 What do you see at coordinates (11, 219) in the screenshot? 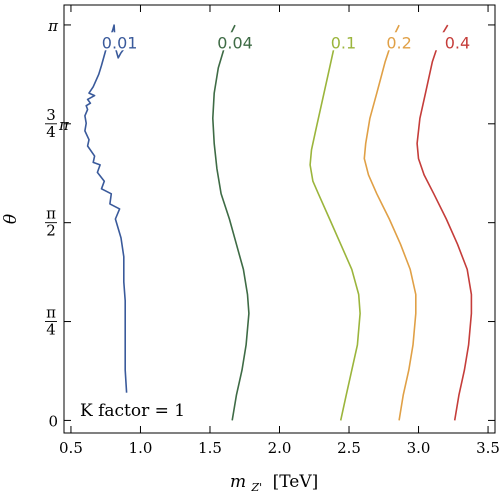
I see `y-axis-title: θ` at bounding box center [11, 219].